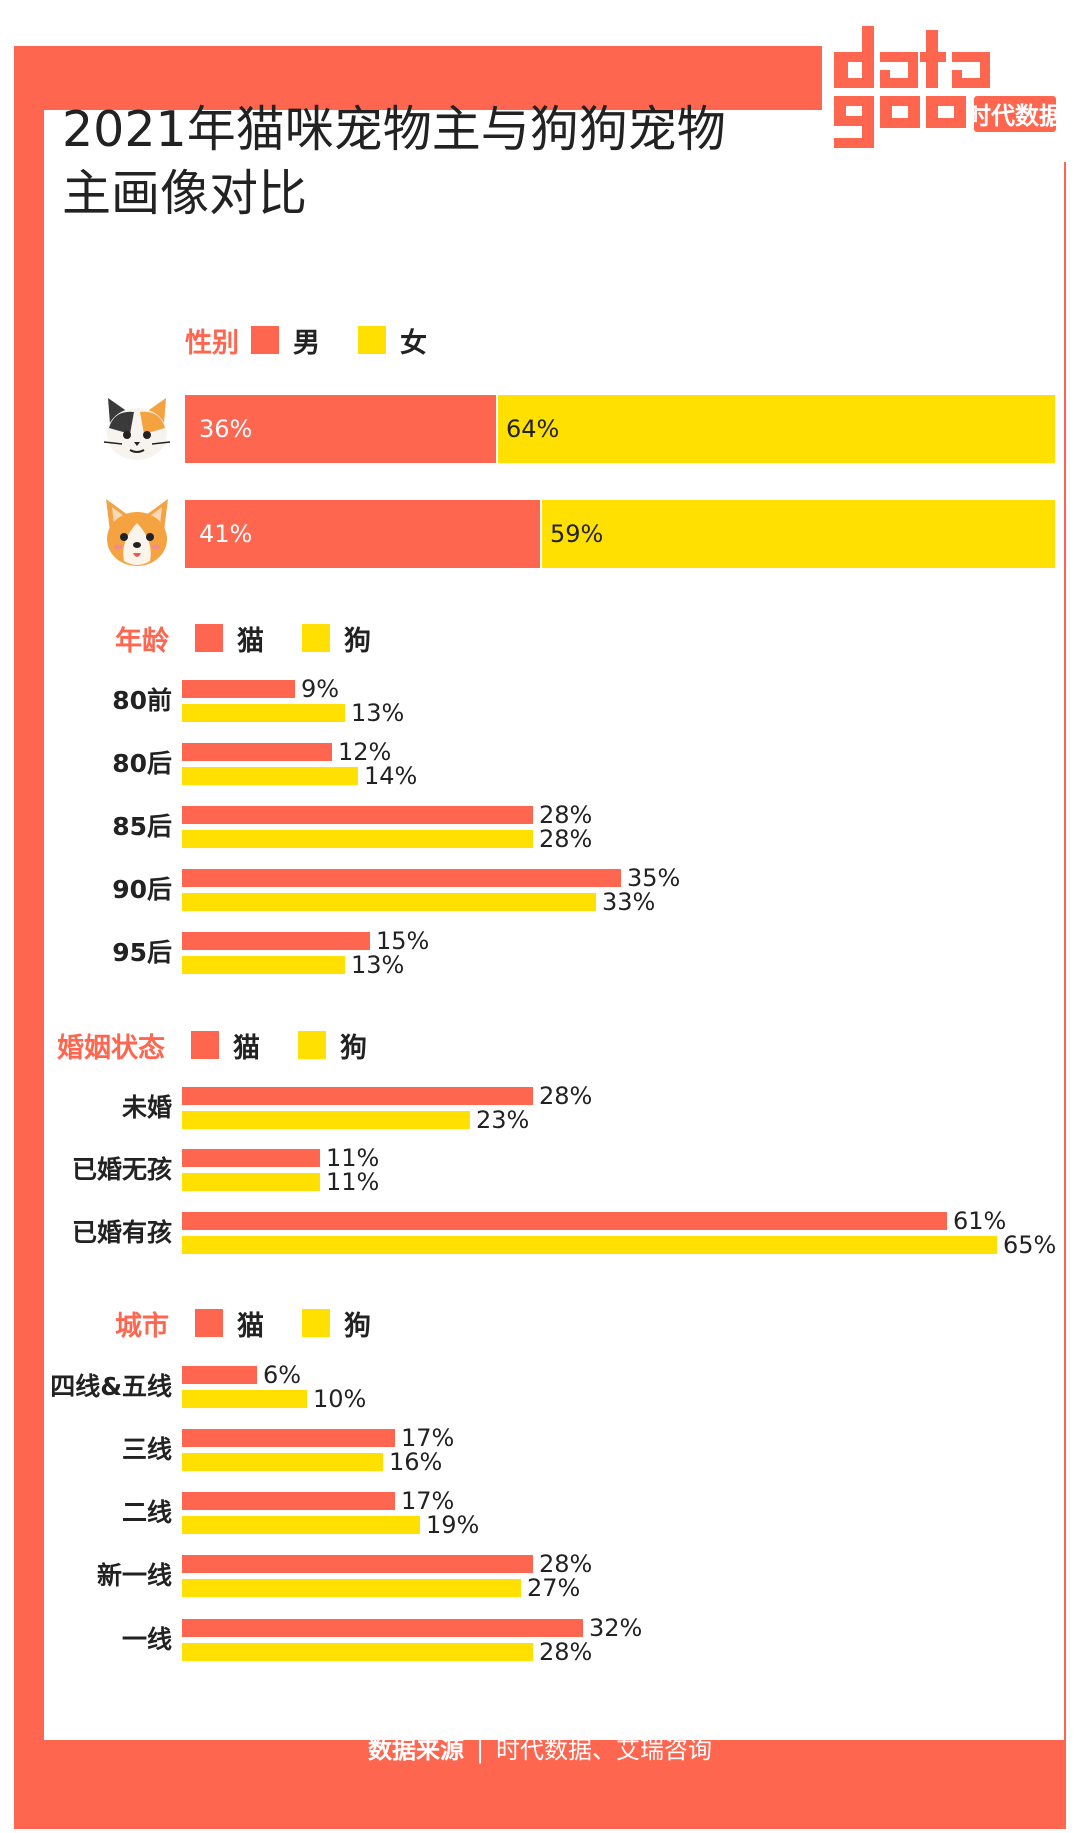 The height and width of the screenshot is (1833, 1080). What do you see at coordinates (111, 1048) in the screenshot?
I see `marital-legend-title: 婚姻状态` at bounding box center [111, 1048].